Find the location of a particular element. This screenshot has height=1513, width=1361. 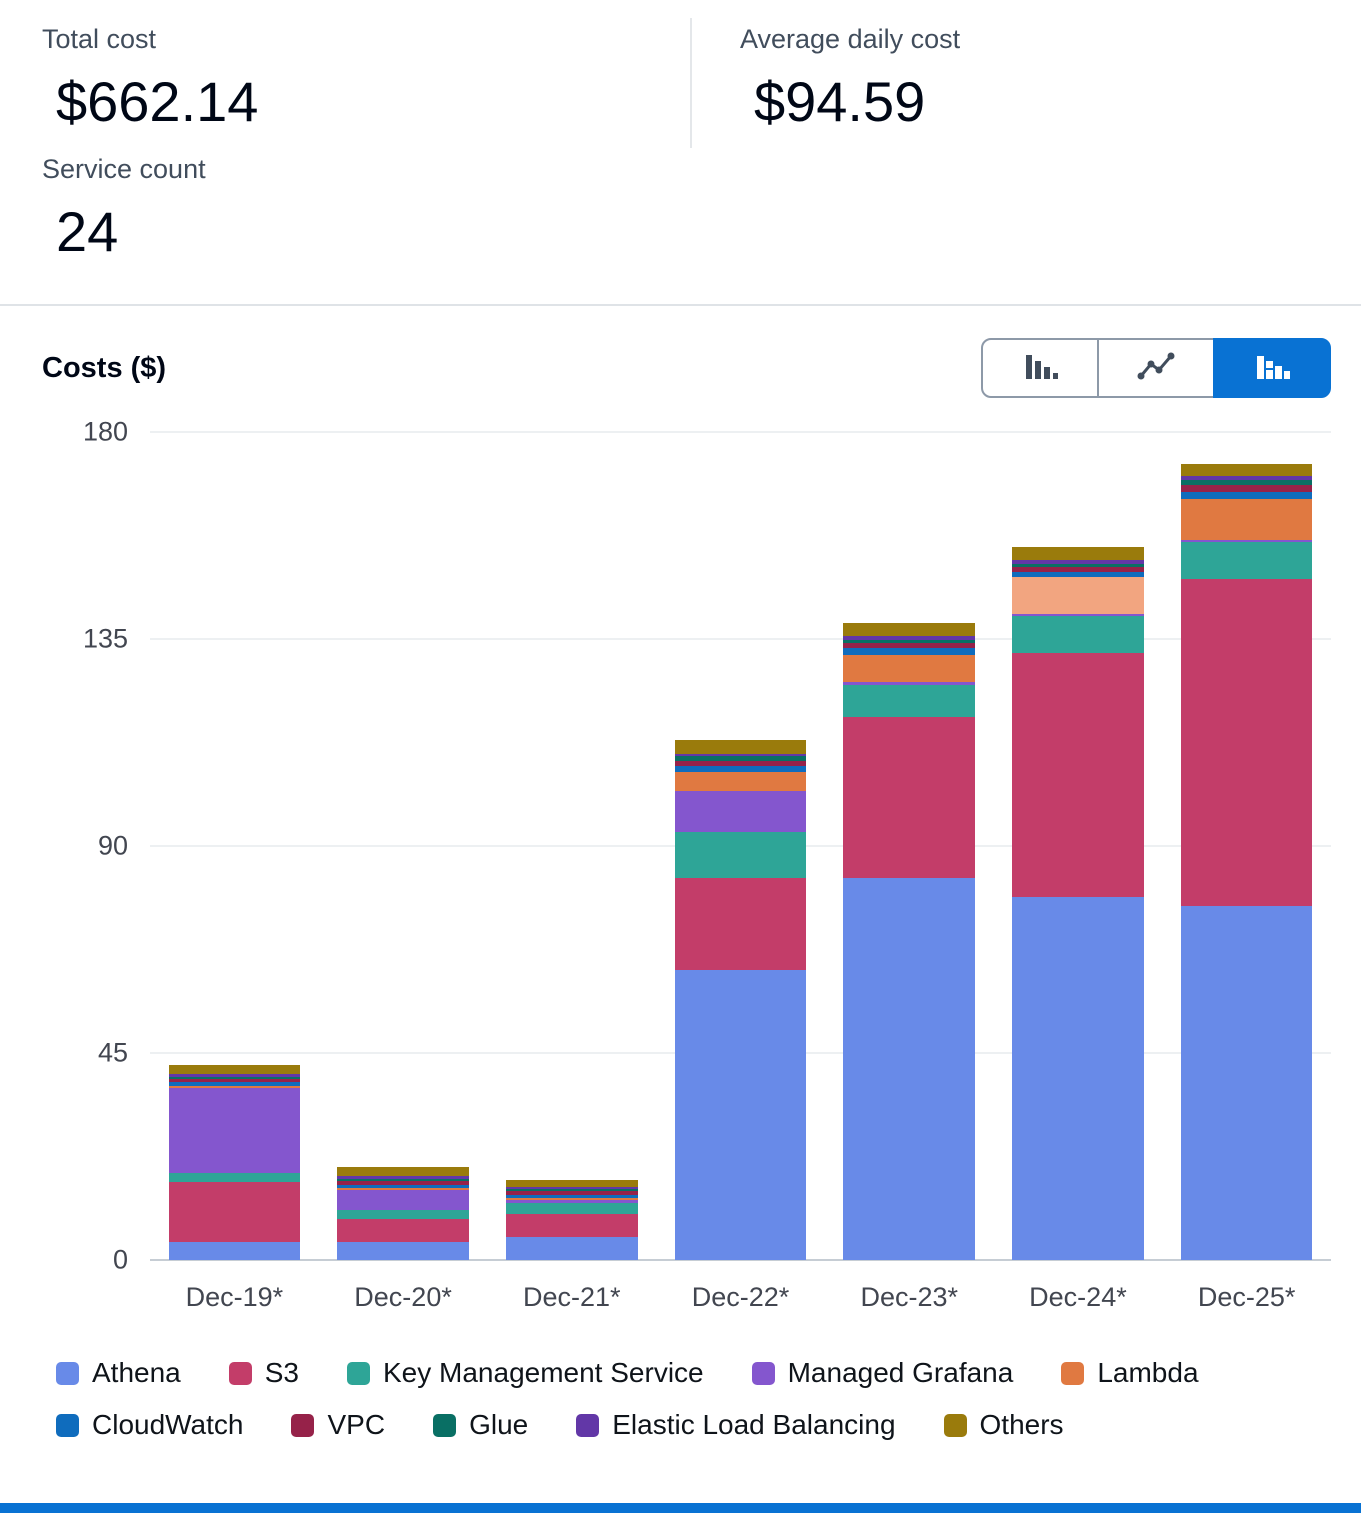

legend-item: Managed Grafana is located at coordinates (882, 1373).